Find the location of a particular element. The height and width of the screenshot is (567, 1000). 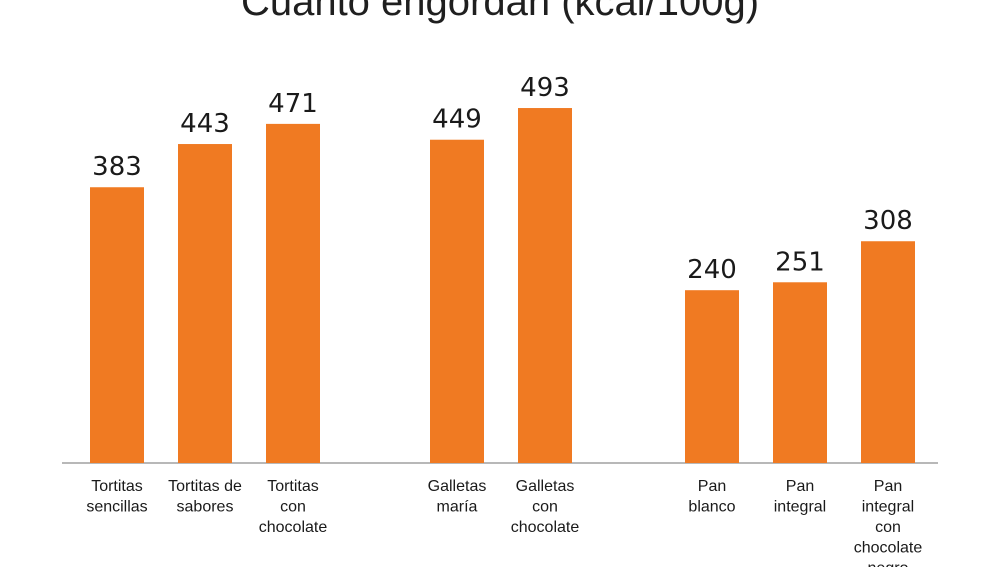

category-label: blanco is located at coordinates (711, 507).